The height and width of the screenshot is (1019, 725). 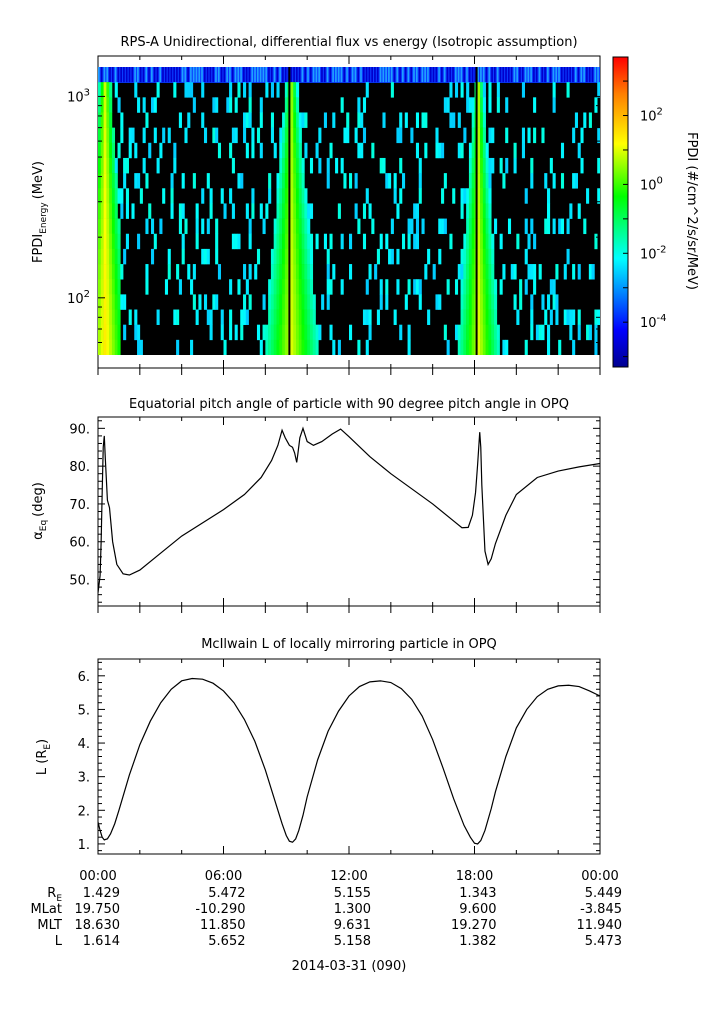 I want to click on panel3-ytick-label: 3., so click(x=84, y=778).